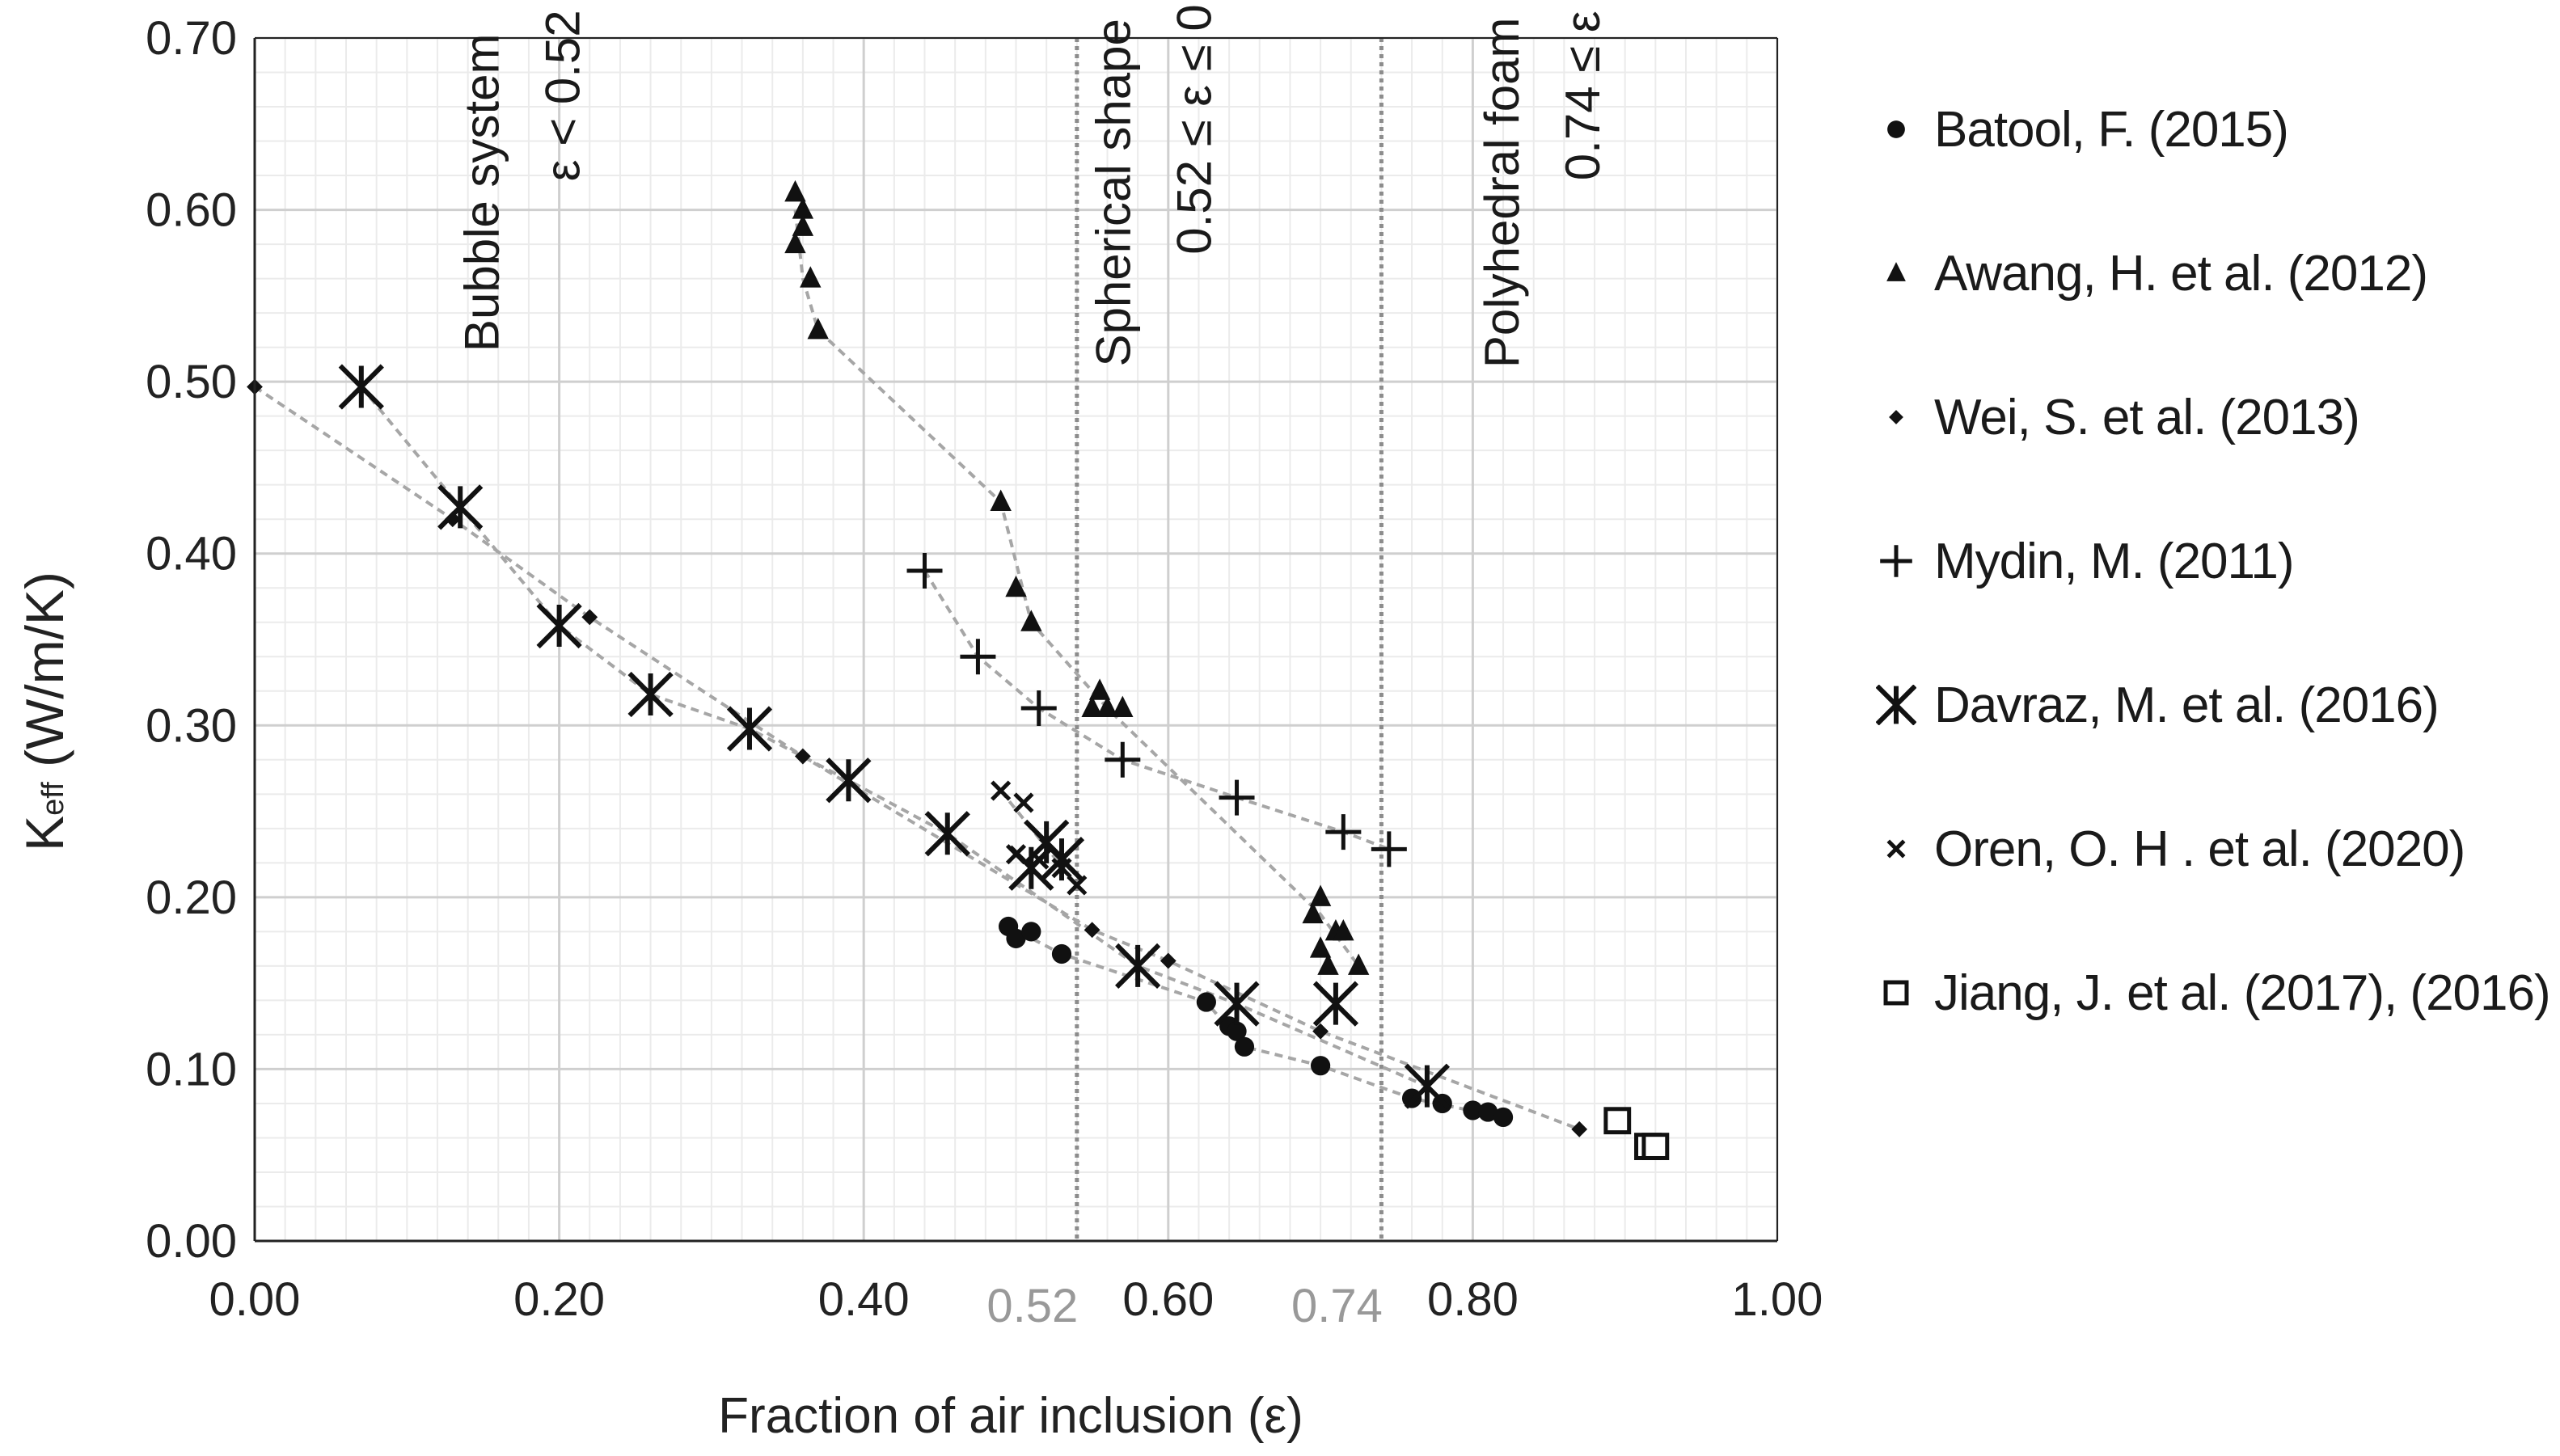 This screenshot has height=1456, width=2560. What do you see at coordinates (1032, 1306) in the screenshot?
I see `threshold-label: 0.52` at bounding box center [1032, 1306].